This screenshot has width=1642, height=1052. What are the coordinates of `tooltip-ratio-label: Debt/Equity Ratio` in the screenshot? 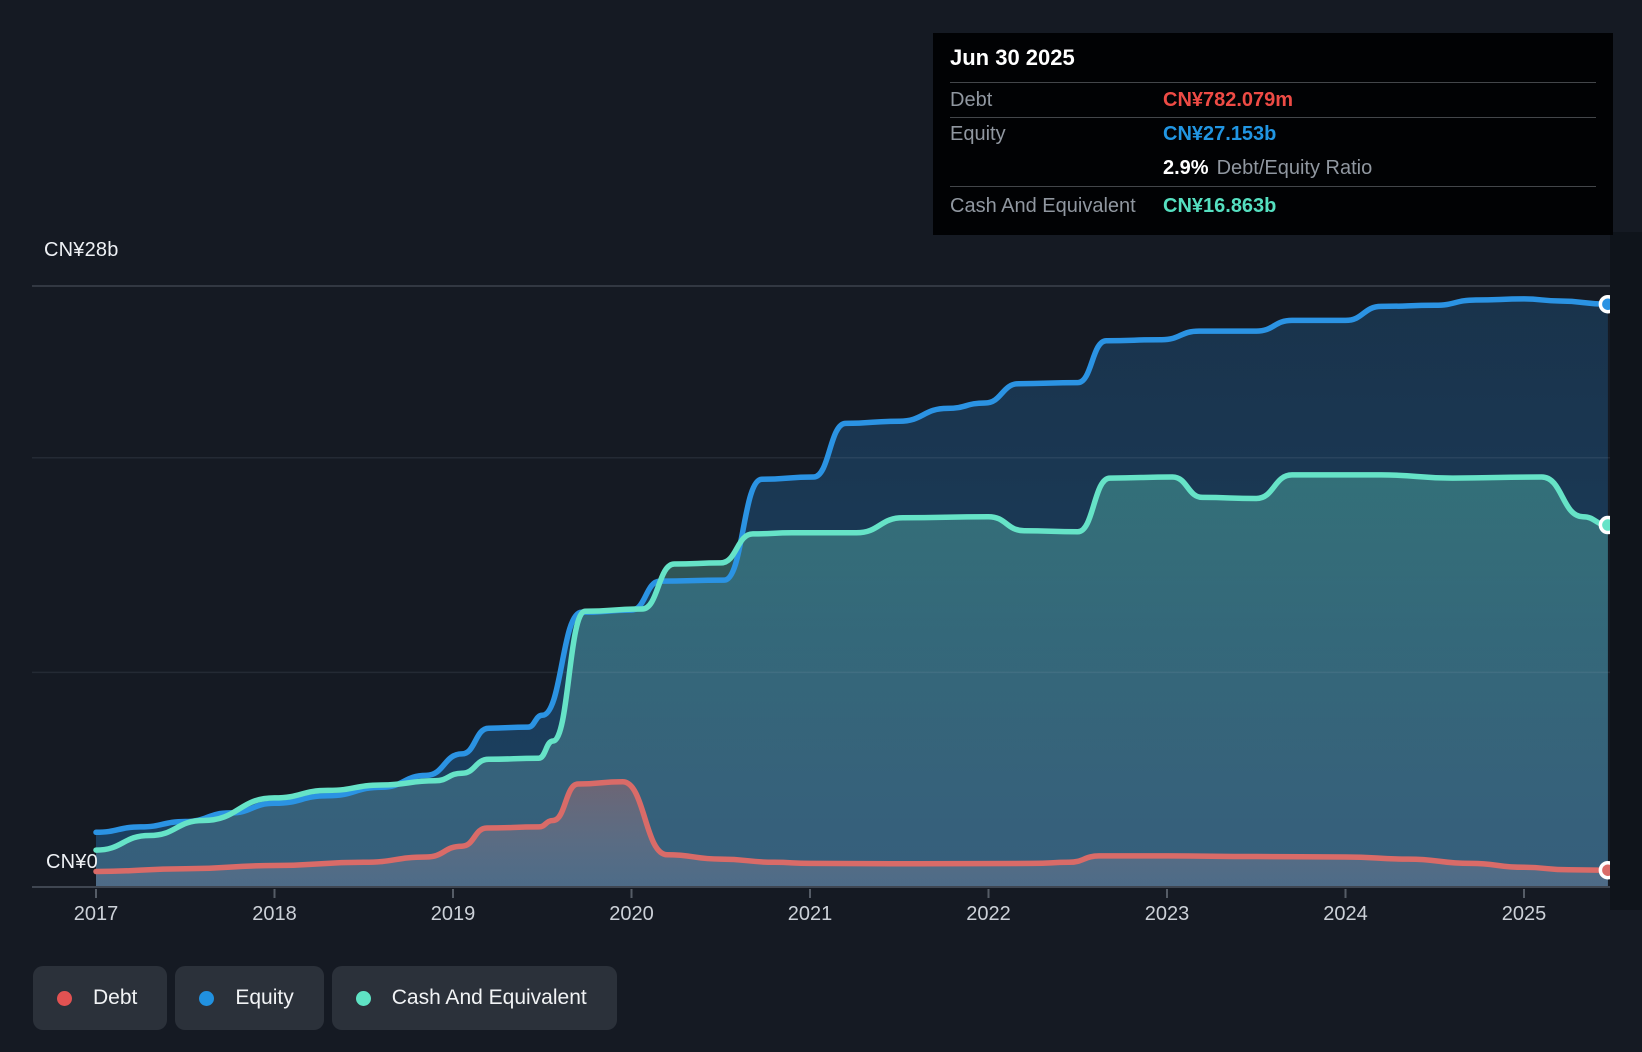 It's located at (1294, 168).